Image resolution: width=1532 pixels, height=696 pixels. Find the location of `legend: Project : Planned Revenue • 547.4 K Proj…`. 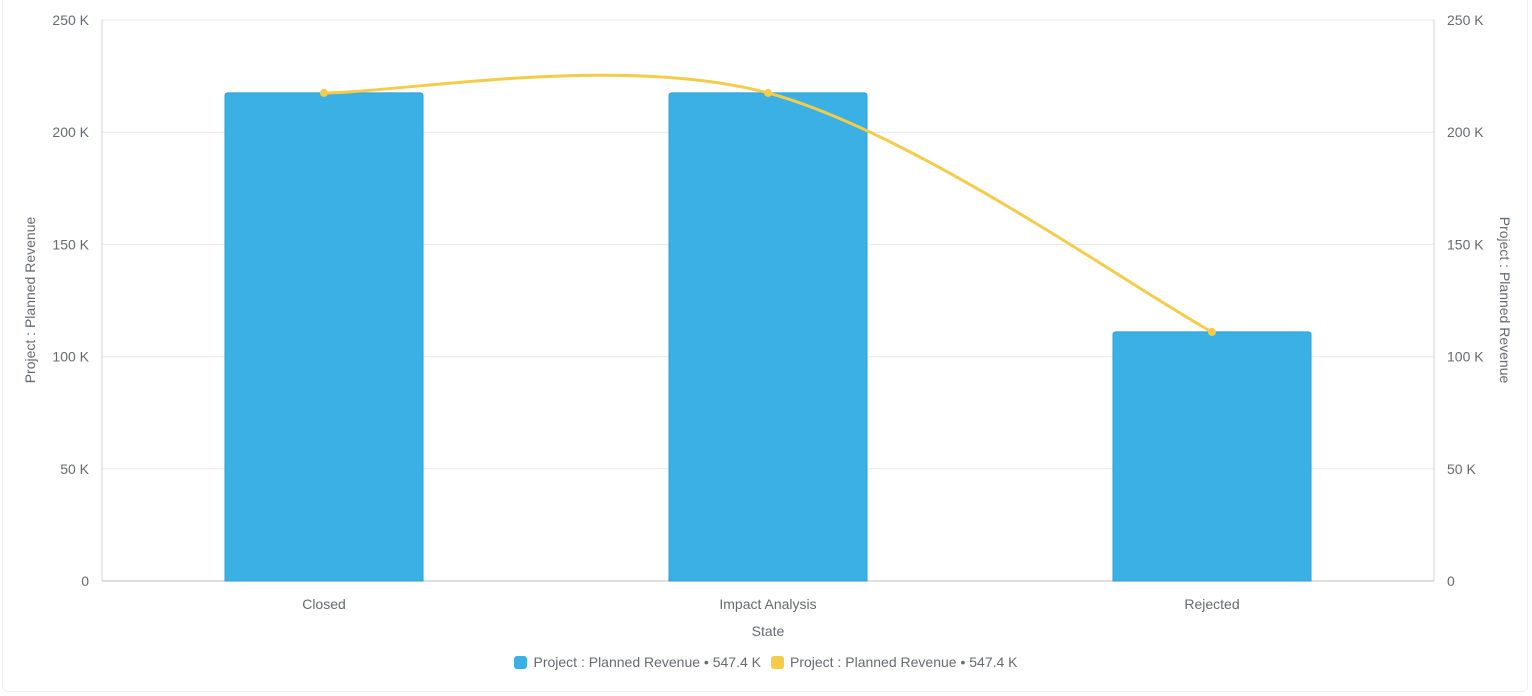

legend: Project : Planned Revenue • 547.4 K Proj… is located at coordinates (766, 662).